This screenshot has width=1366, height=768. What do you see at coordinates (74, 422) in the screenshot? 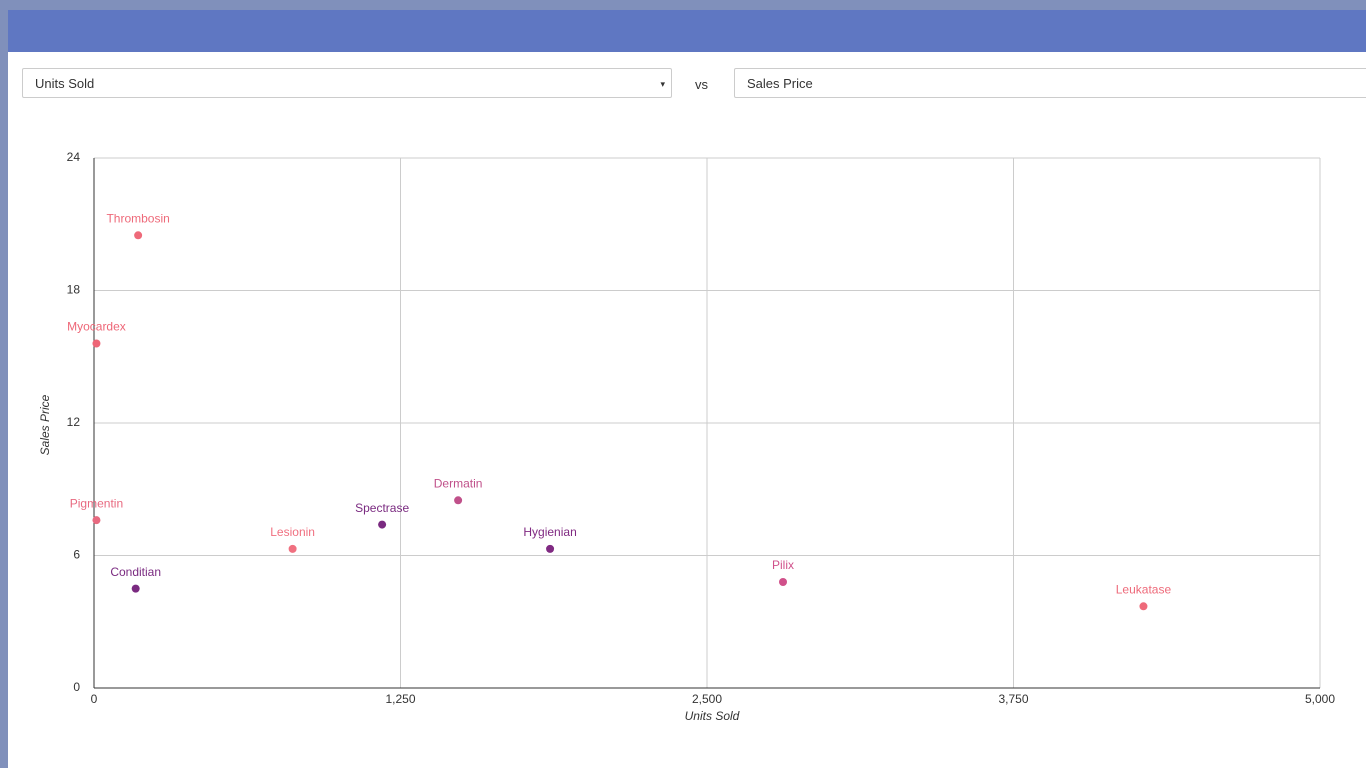
I see `y-tick-label: 12` at bounding box center [74, 422].